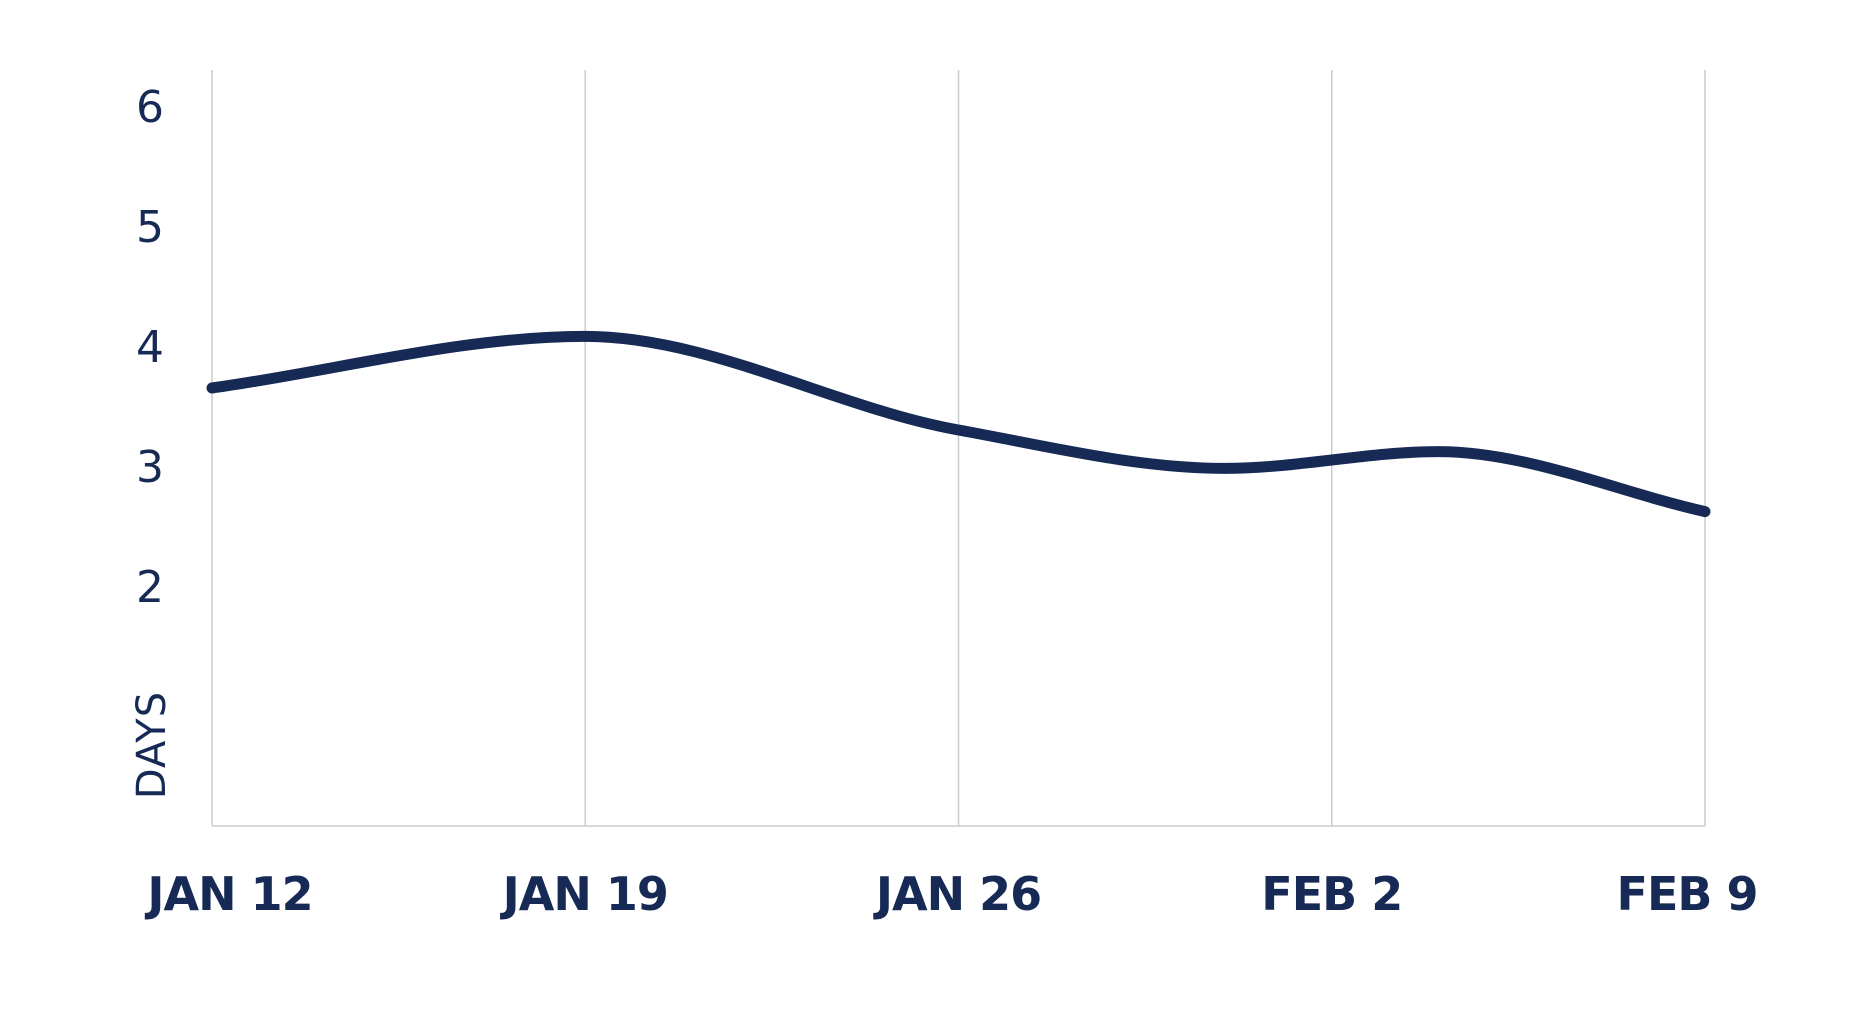  What do you see at coordinates (150, 227) in the screenshot?
I see `y-tick-label-5: 5` at bounding box center [150, 227].